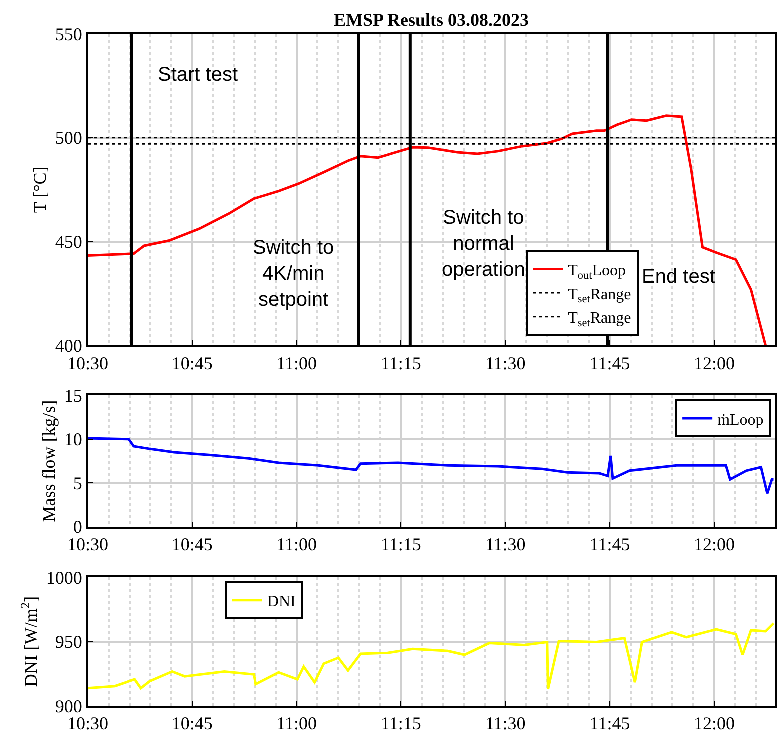 Image resolution: width=779 pixels, height=736 pixels. What do you see at coordinates (484, 244) in the screenshot?
I see `ref-line-label: Switch to normal operation` at bounding box center [484, 244].